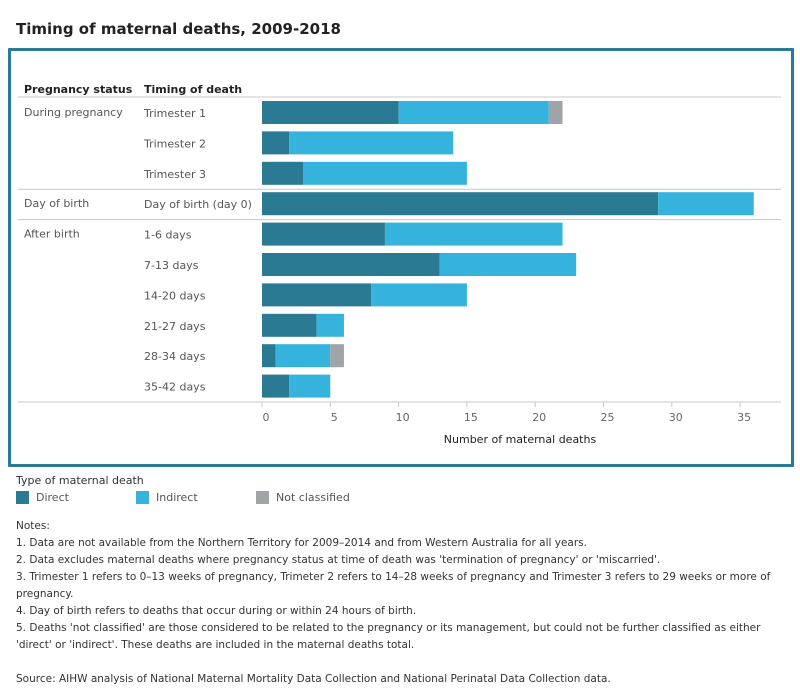 Image resolution: width=800 pixels, height=700 pixels. What do you see at coordinates (266, 417) in the screenshot?
I see `x-tick-label: 0` at bounding box center [266, 417].